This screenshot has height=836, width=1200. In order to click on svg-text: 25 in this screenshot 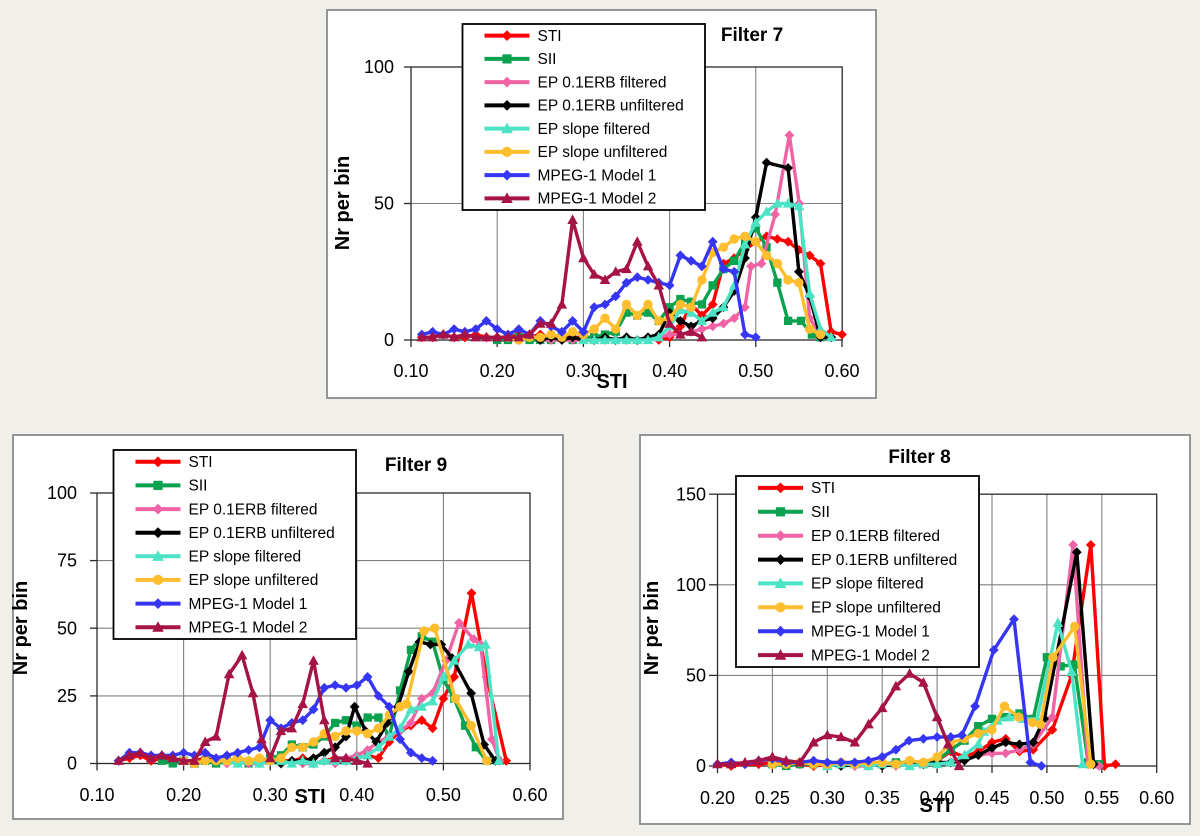, I will do `click(67, 696)`.